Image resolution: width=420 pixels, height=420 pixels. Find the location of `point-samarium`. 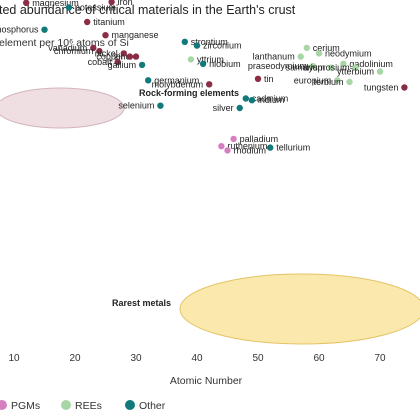

point-samarium is located at coordinates (331, 67).